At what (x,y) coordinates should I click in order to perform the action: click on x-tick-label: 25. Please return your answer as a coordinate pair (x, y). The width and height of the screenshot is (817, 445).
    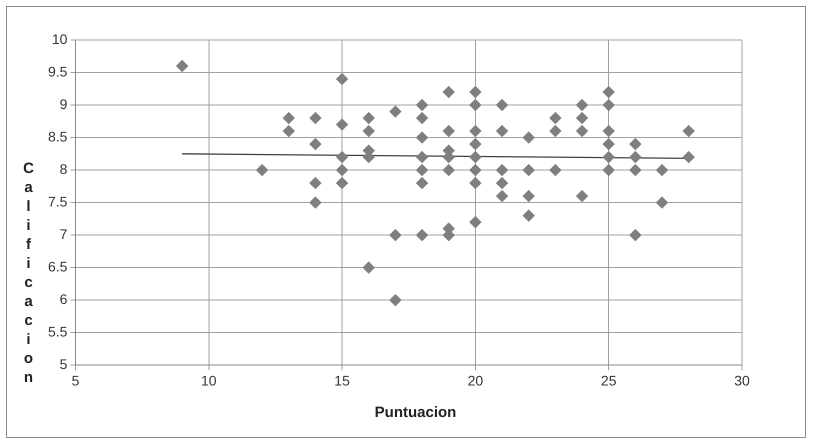
    Looking at the image, I should click on (608, 380).